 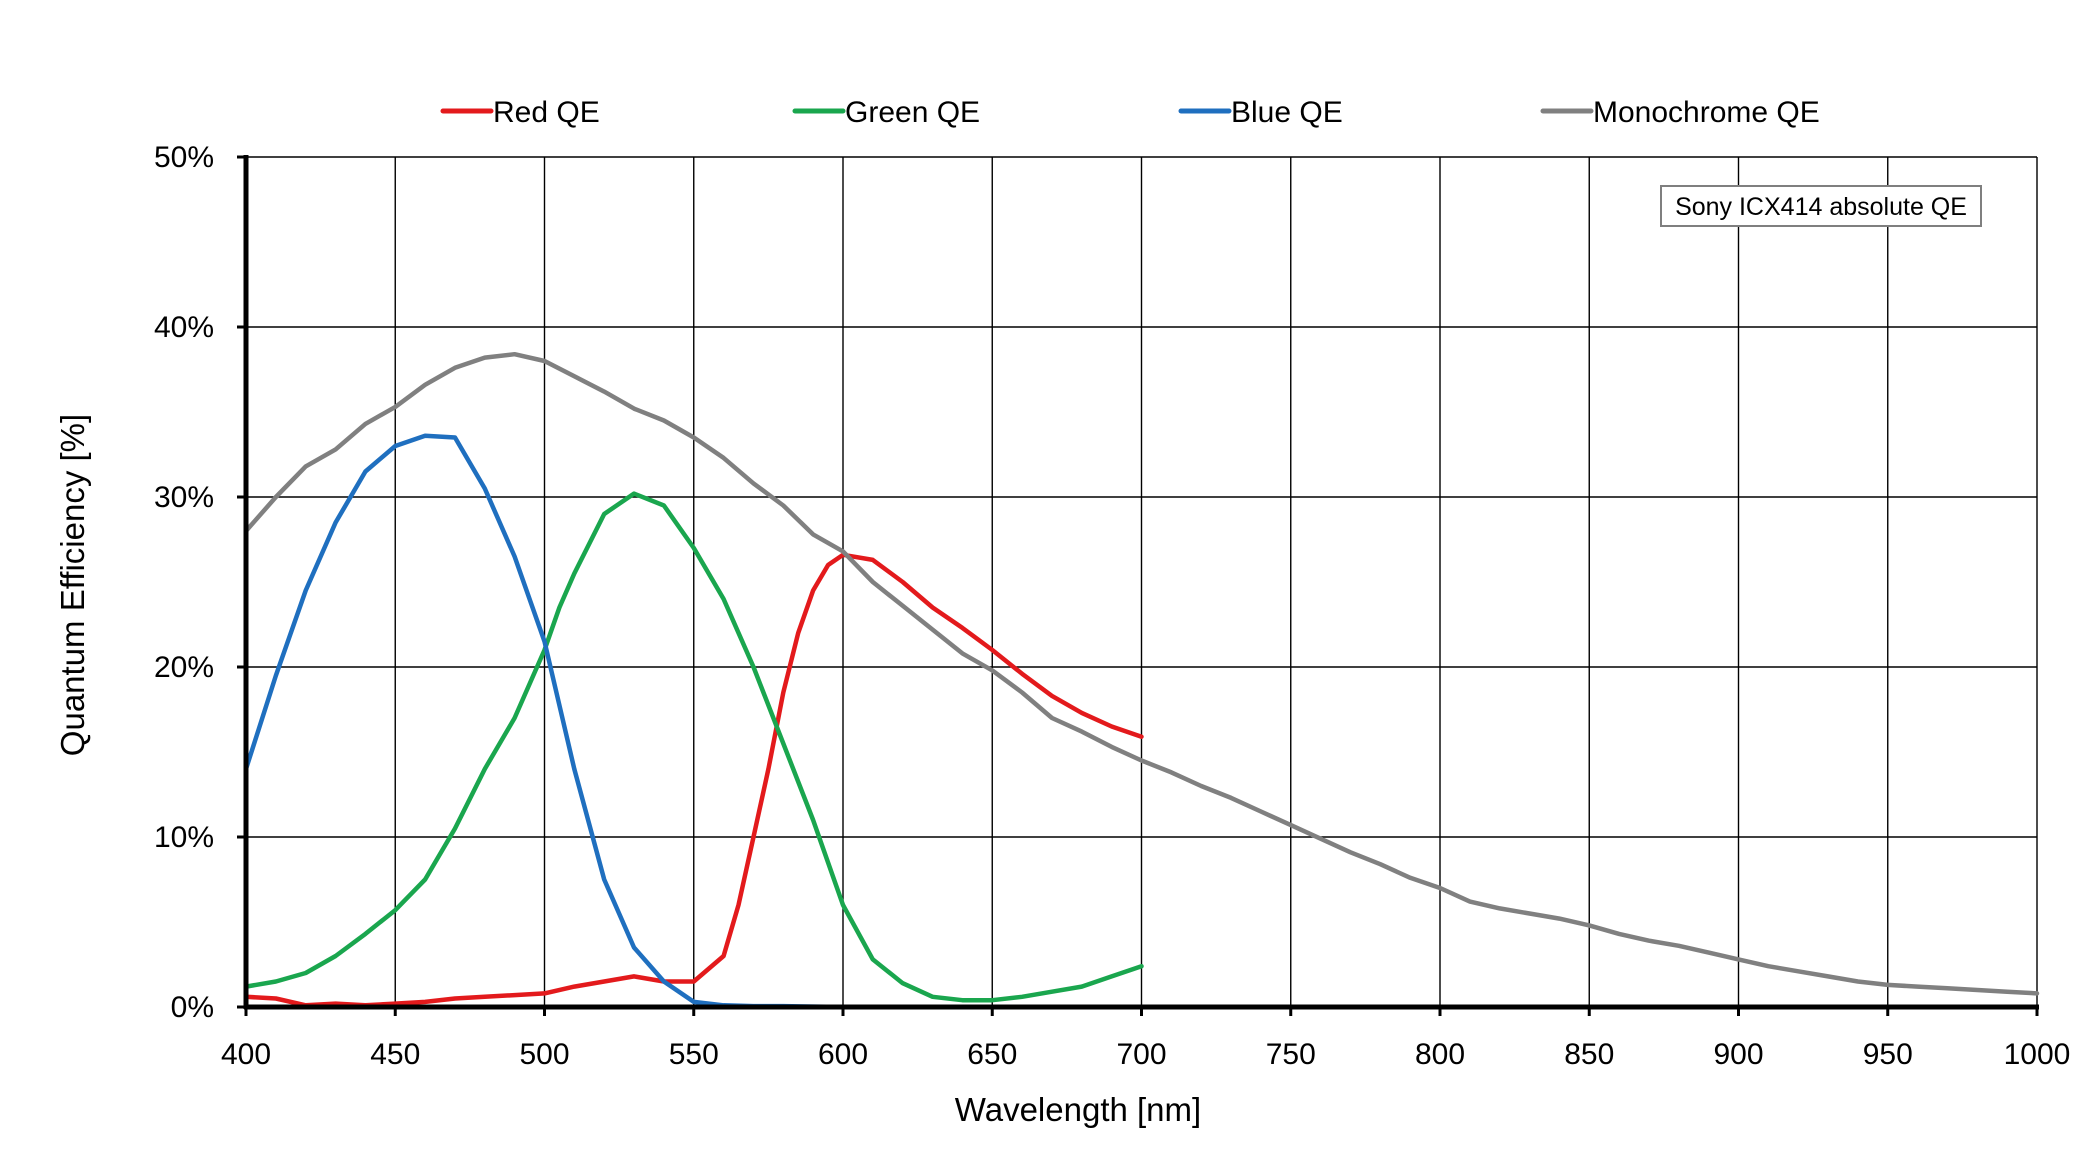 What do you see at coordinates (992, 1054) in the screenshot?
I see `x-tick-label: 650` at bounding box center [992, 1054].